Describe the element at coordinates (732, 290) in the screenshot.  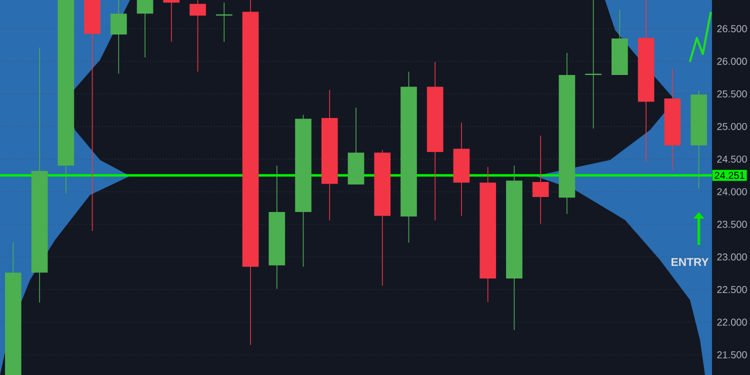
I see `y-tick-label: 22.500` at that location.